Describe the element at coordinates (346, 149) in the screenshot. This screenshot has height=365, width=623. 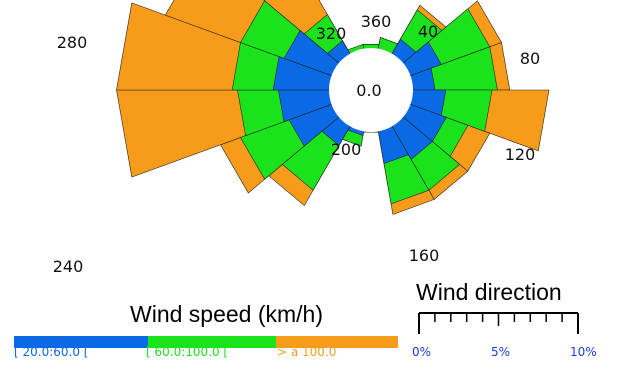
I see `direction-label-200: 200` at that location.